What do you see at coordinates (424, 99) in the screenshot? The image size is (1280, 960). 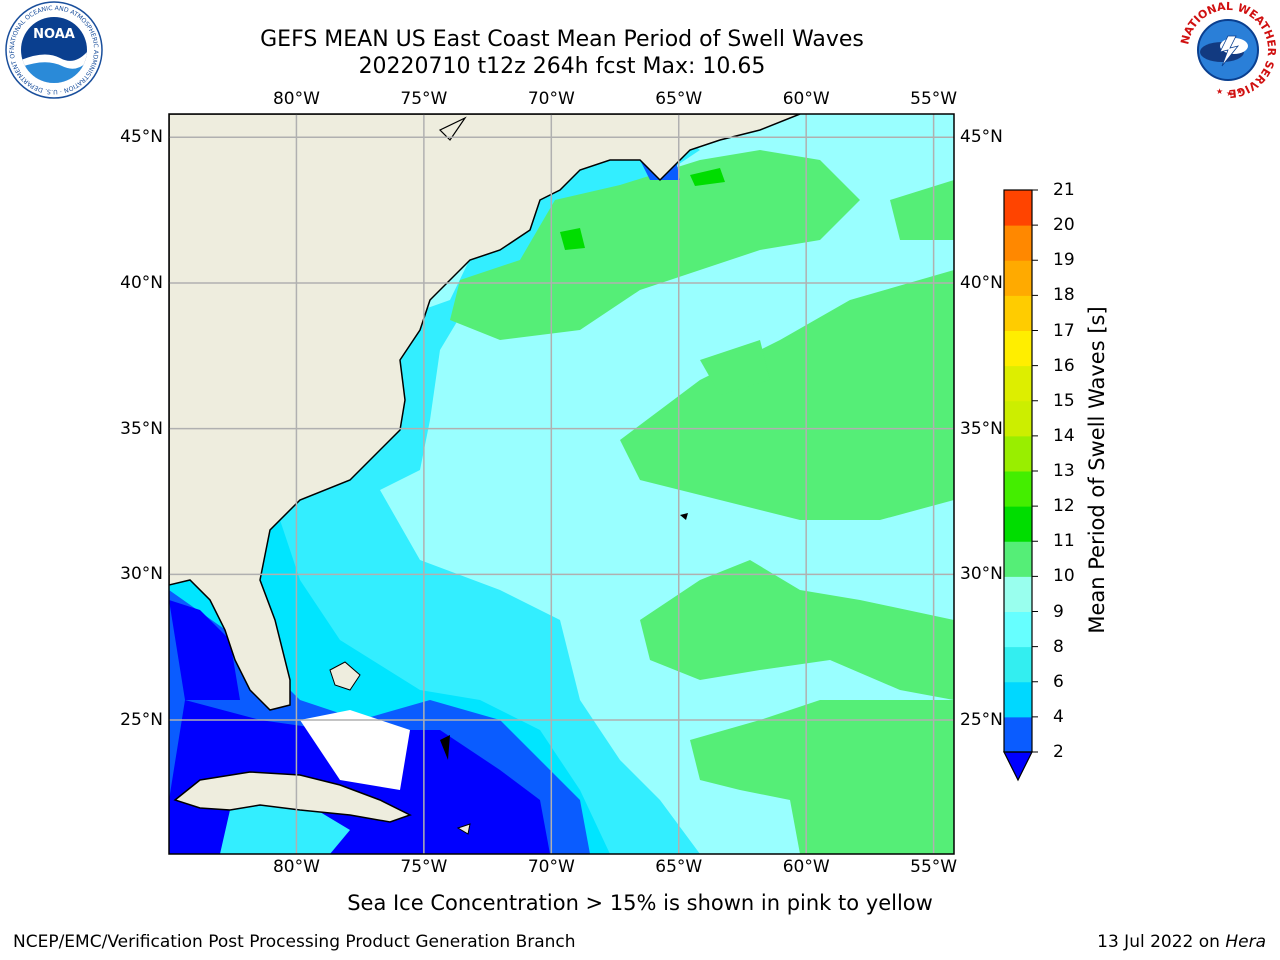 I see `lon-label-top: 75°W` at bounding box center [424, 99].